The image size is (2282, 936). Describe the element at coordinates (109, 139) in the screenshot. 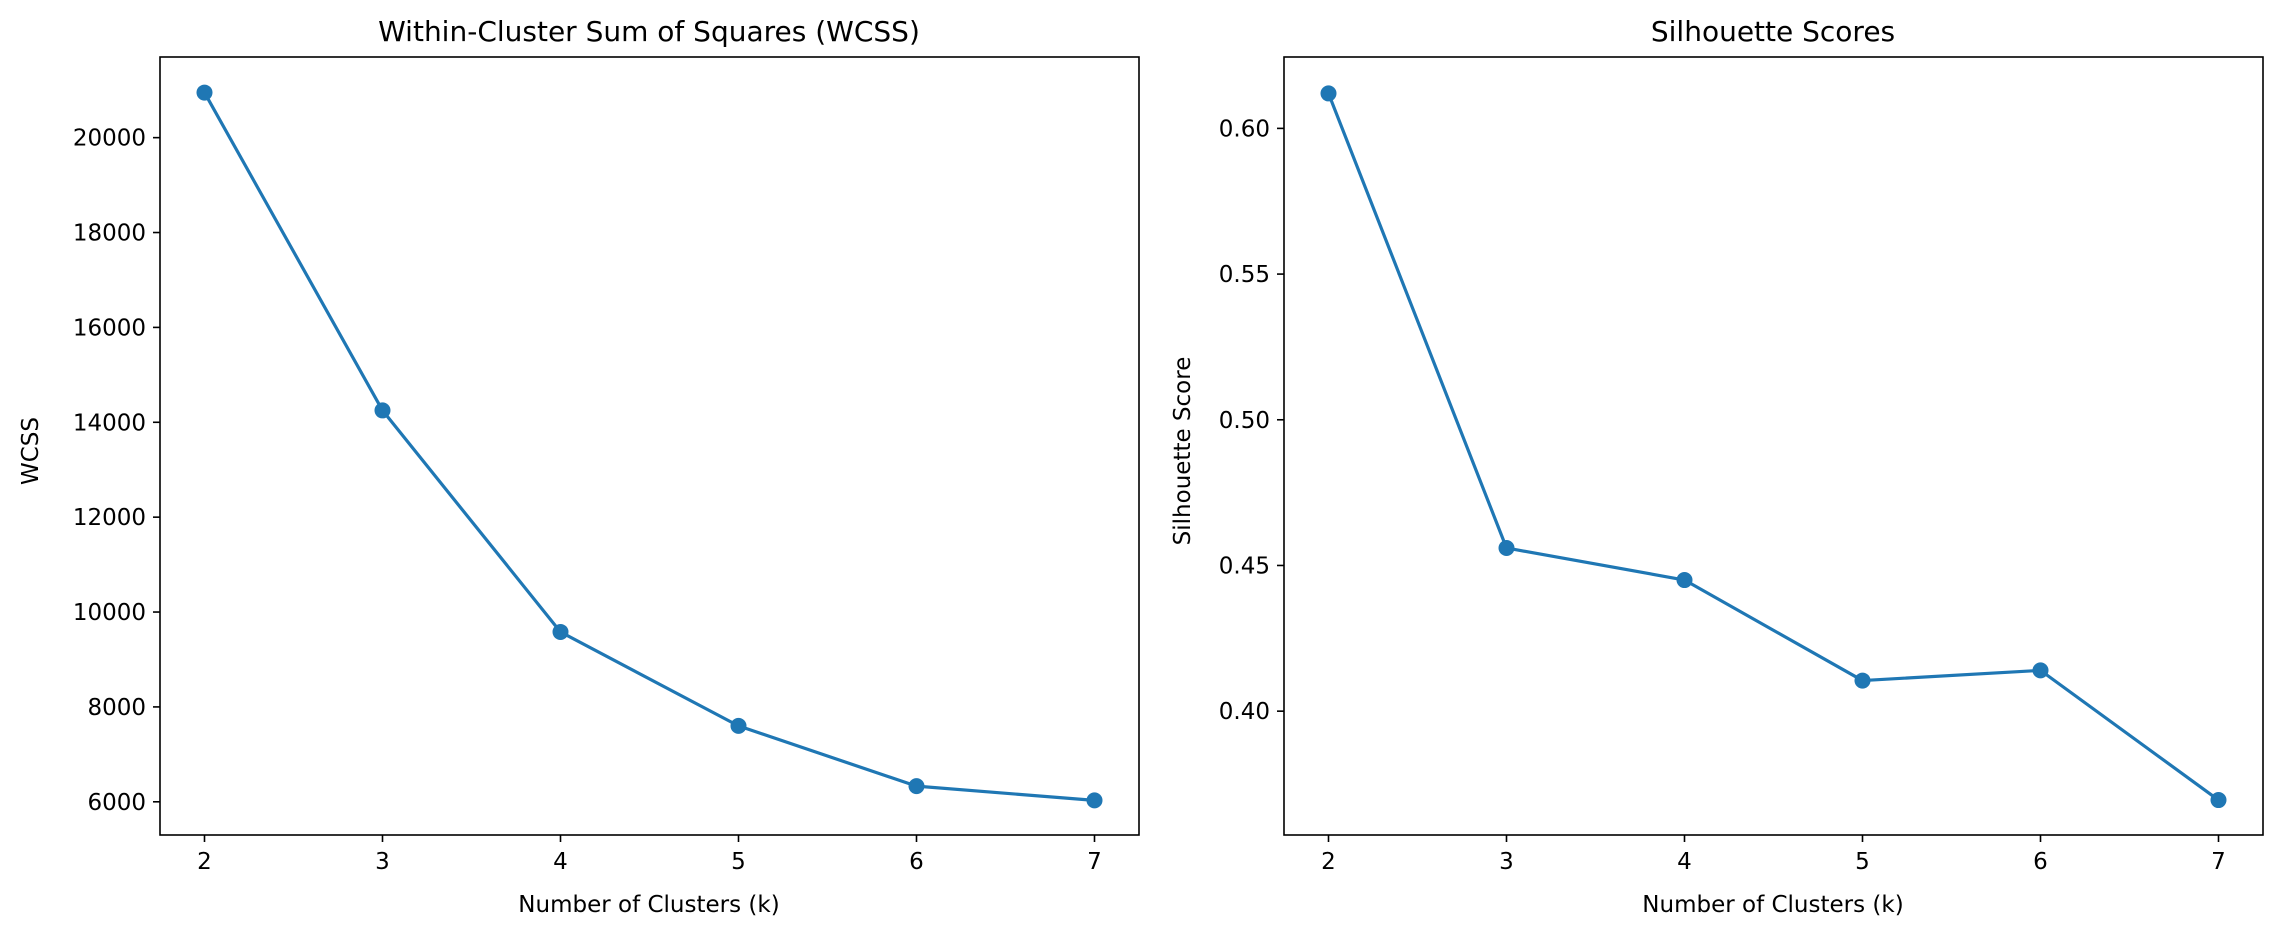

I see `y-tick-label: 20000` at that location.